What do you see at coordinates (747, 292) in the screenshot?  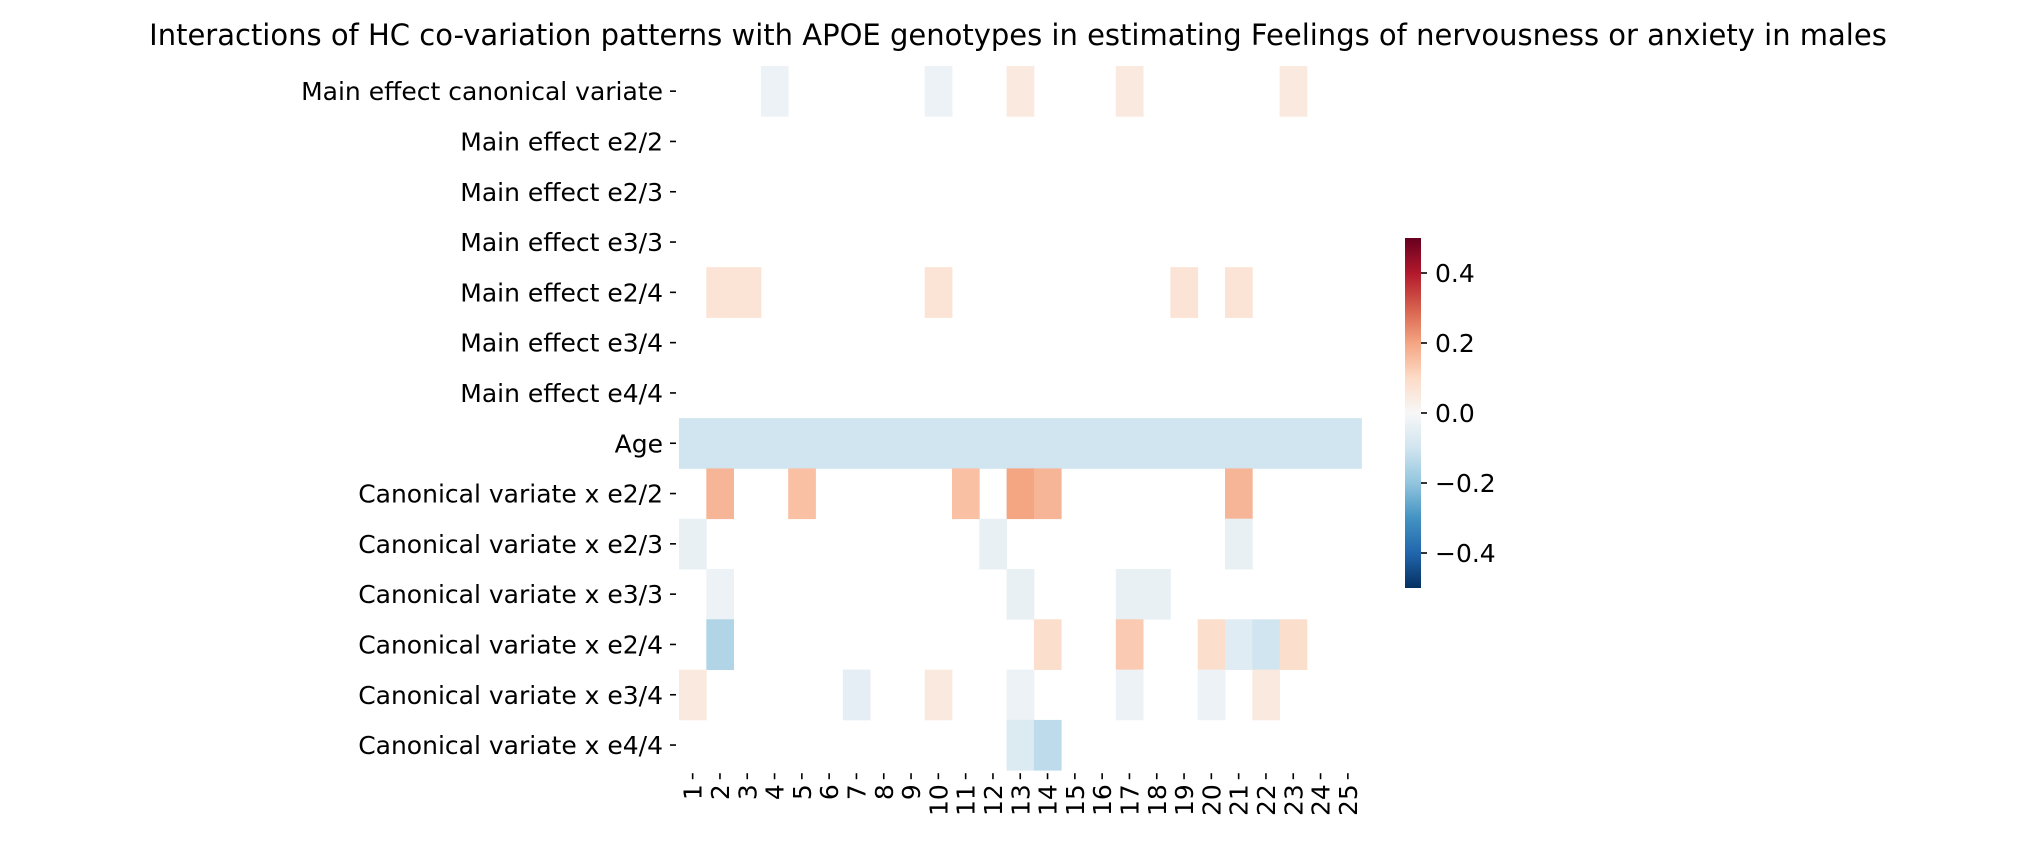 I see `heatmap-cell-r5-c3` at bounding box center [747, 292].